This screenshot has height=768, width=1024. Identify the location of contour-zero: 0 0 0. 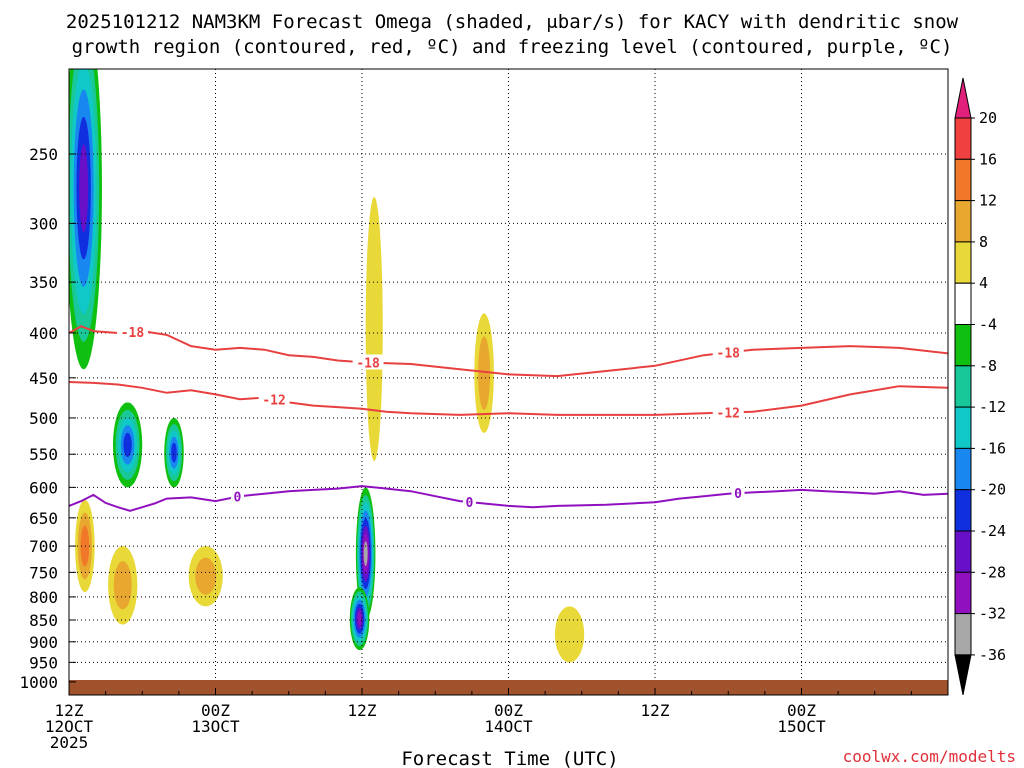
(508, 498).